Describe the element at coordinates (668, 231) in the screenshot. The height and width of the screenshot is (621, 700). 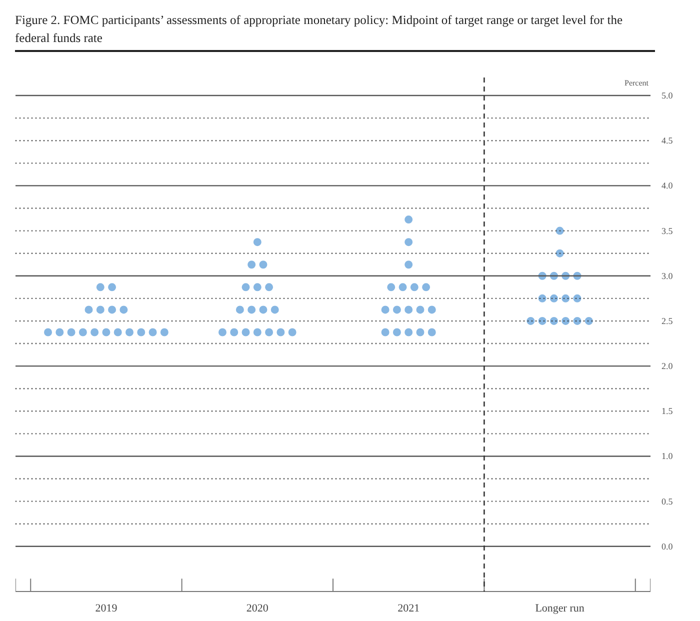
I see `y-tick-label: 3.5` at that location.